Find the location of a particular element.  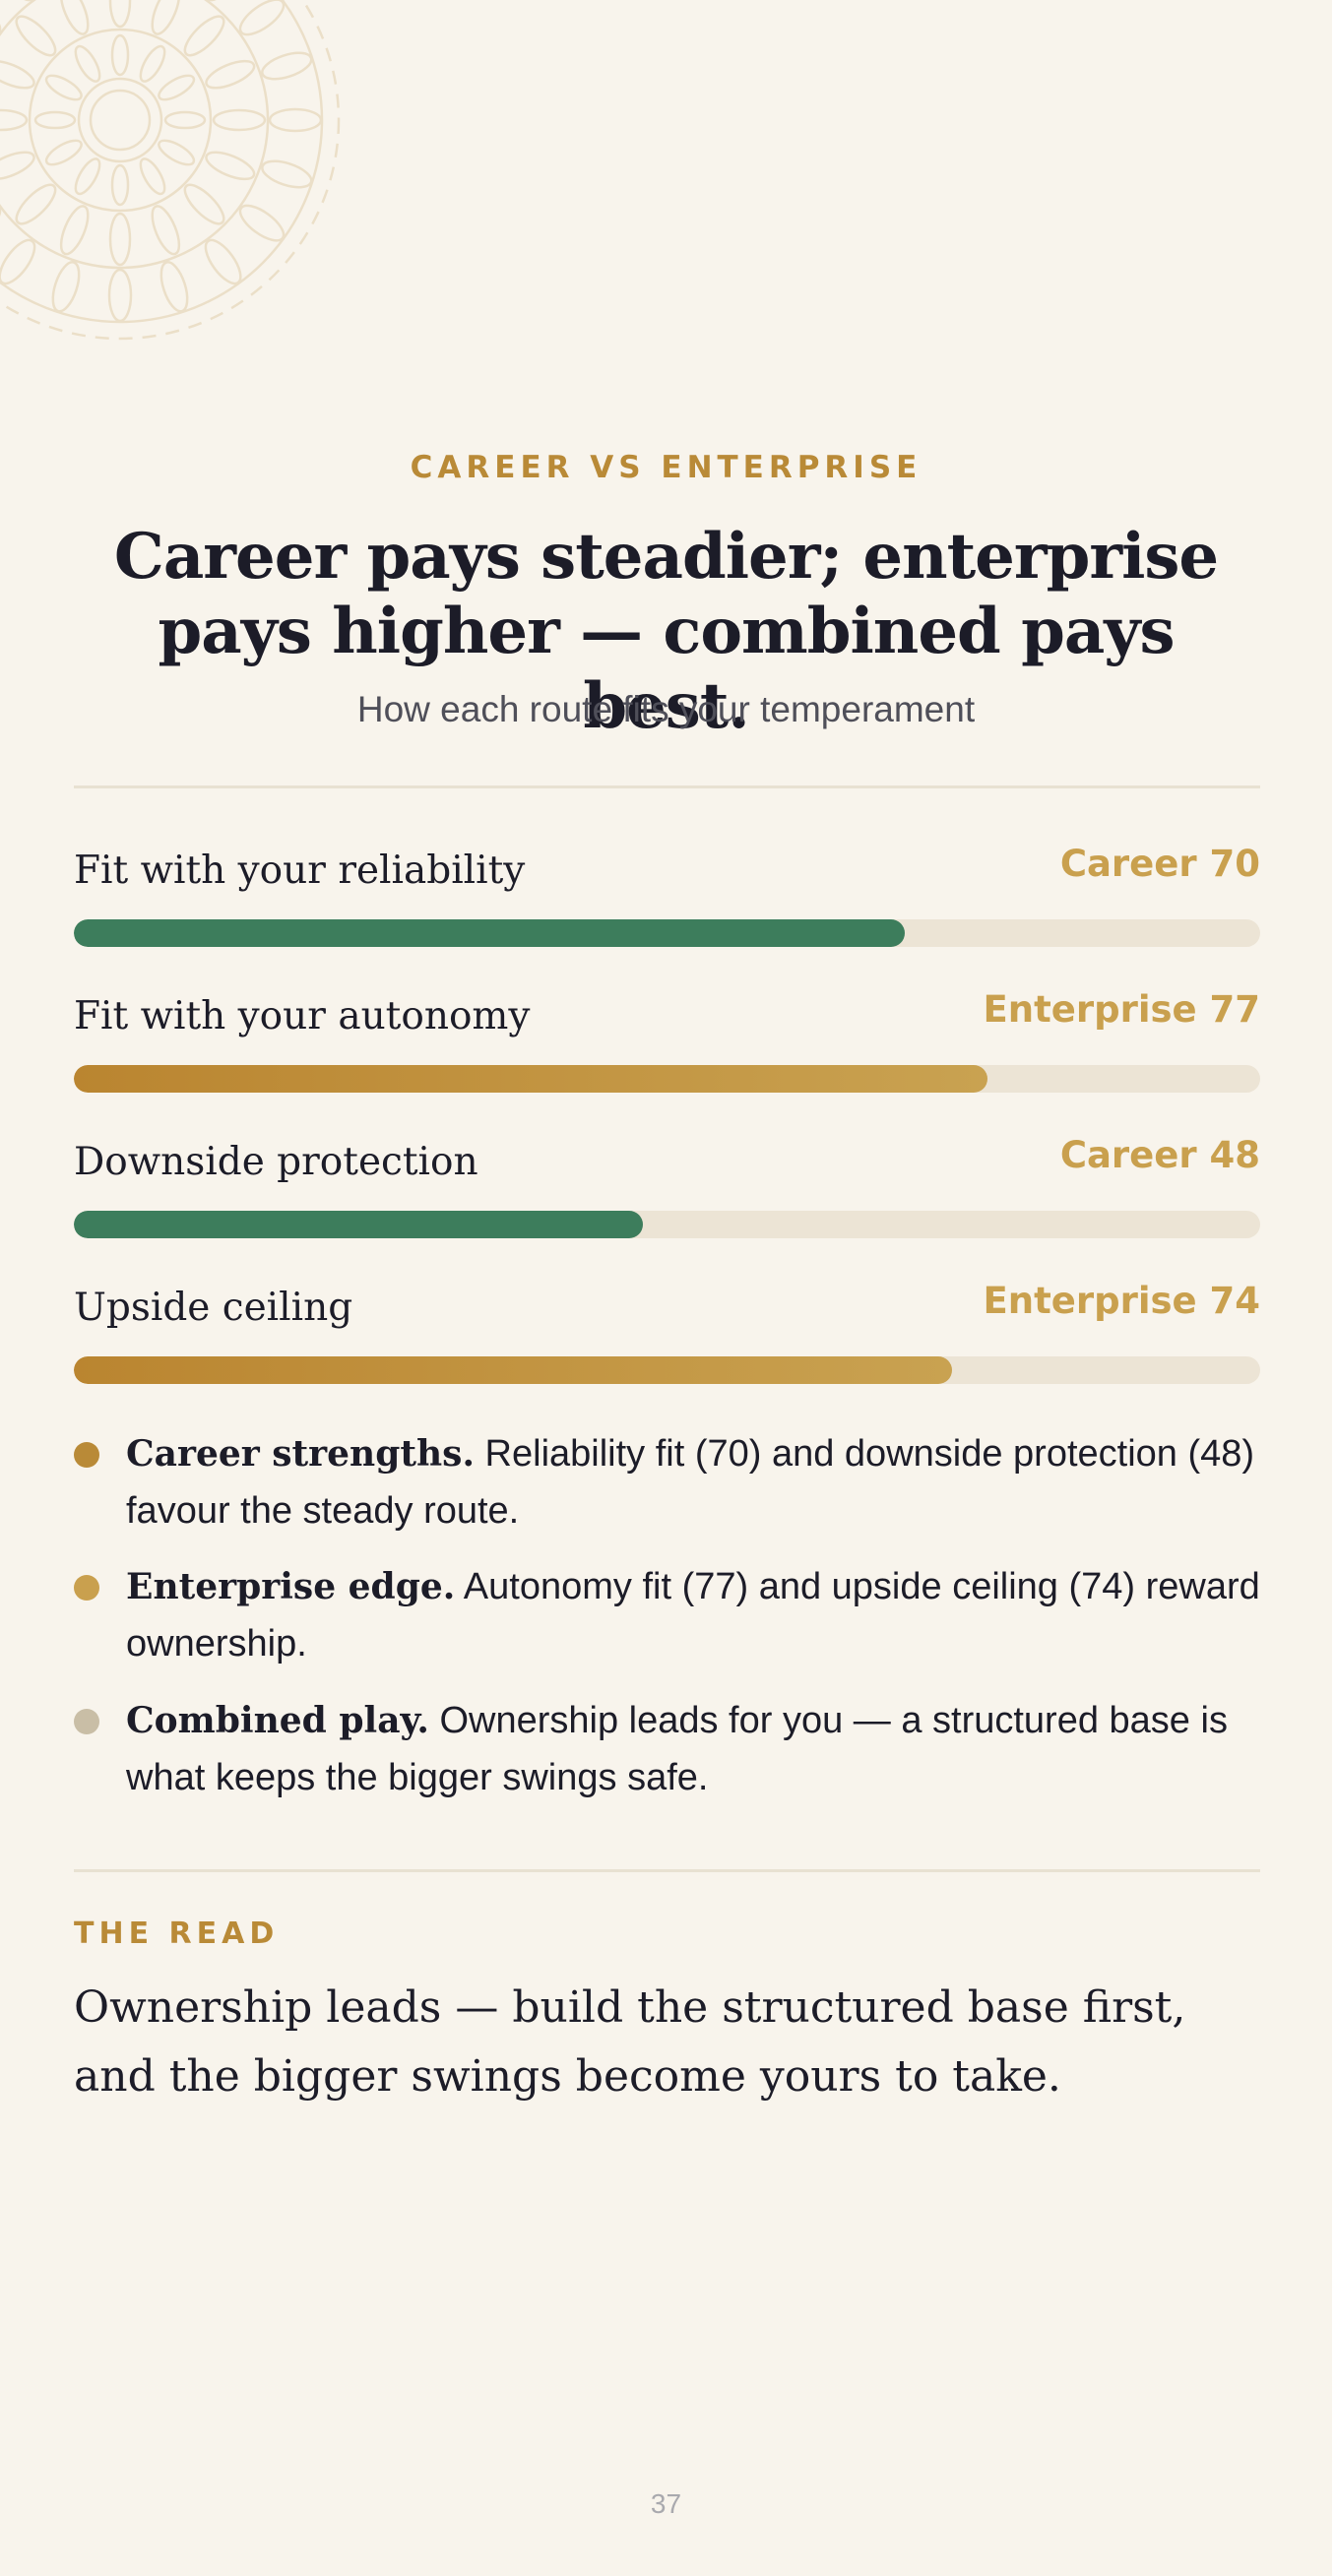

bullet-lead: Combined play. is located at coordinates (278, 1720).